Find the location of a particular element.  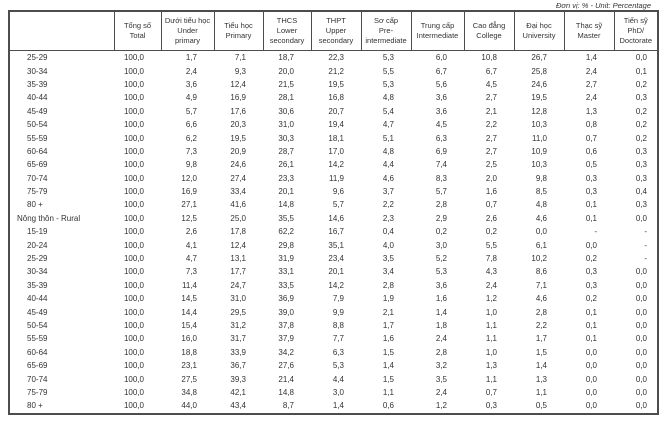

data-cell: 2,5 is located at coordinates (491, 165).